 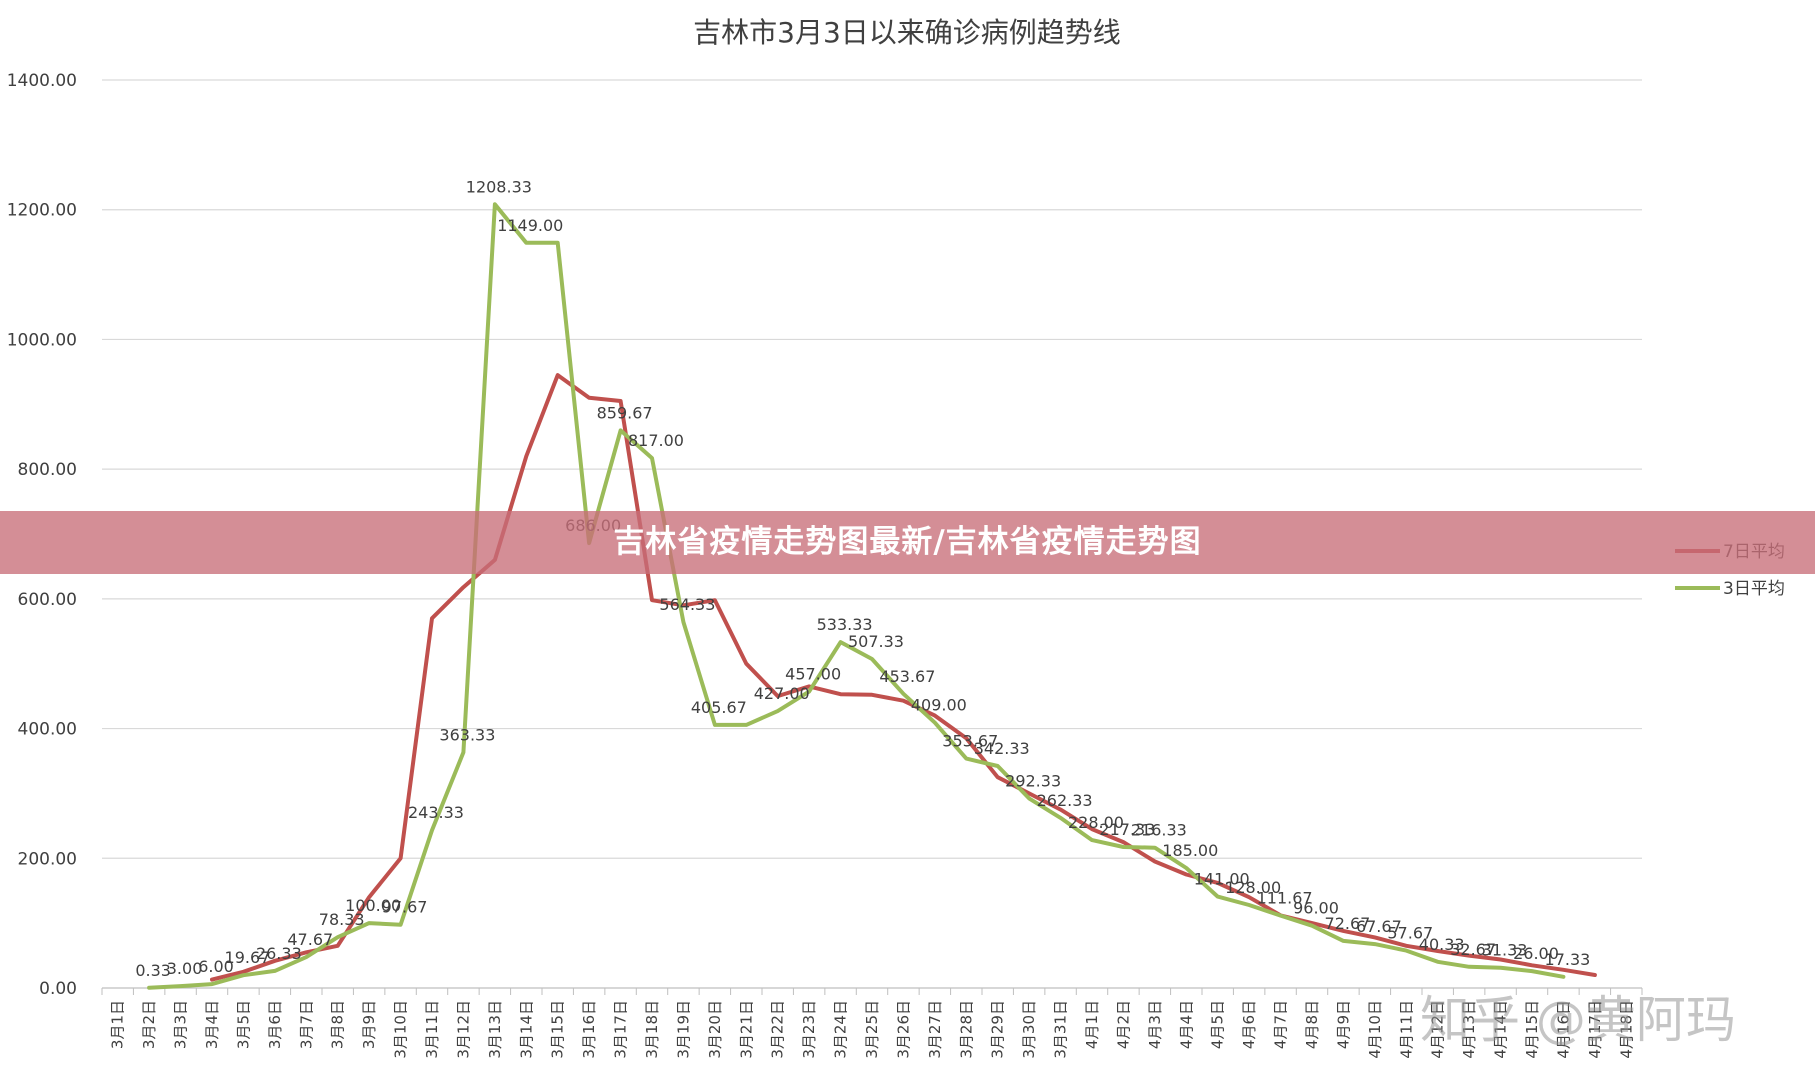 What do you see at coordinates (907, 32) in the screenshot?
I see `chart-title: 吉林市3月3日以来确诊病例趋势线` at bounding box center [907, 32].